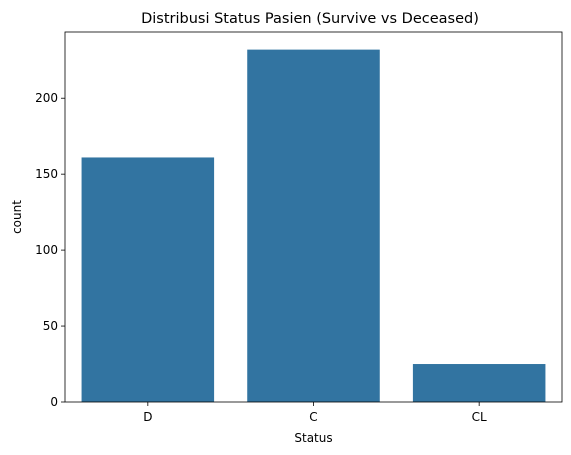 Image resolution: width=571 pixels, height=455 pixels. What do you see at coordinates (50, 326) in the screenshot?
I see `y-tick-label: 50` at bounding box center [50, 326].